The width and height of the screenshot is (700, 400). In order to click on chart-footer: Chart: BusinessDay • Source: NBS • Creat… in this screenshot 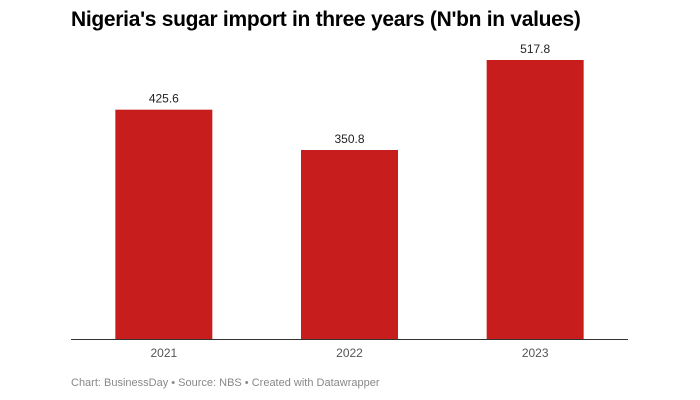, I will do `click(225, 383)`.